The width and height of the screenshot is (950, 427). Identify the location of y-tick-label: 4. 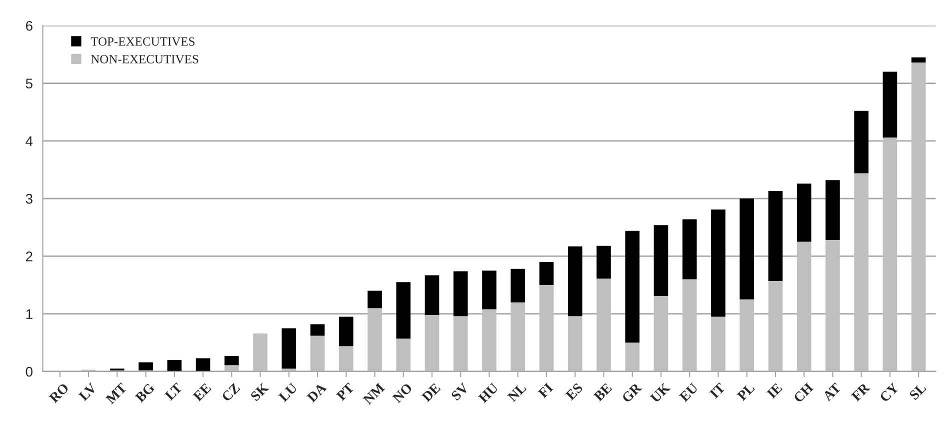
(29, 141).